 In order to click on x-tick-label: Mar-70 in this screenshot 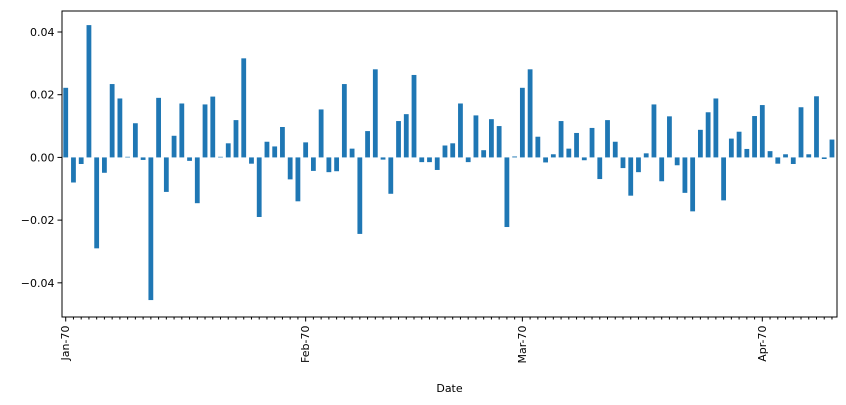, I will do `click(522, 345)`.